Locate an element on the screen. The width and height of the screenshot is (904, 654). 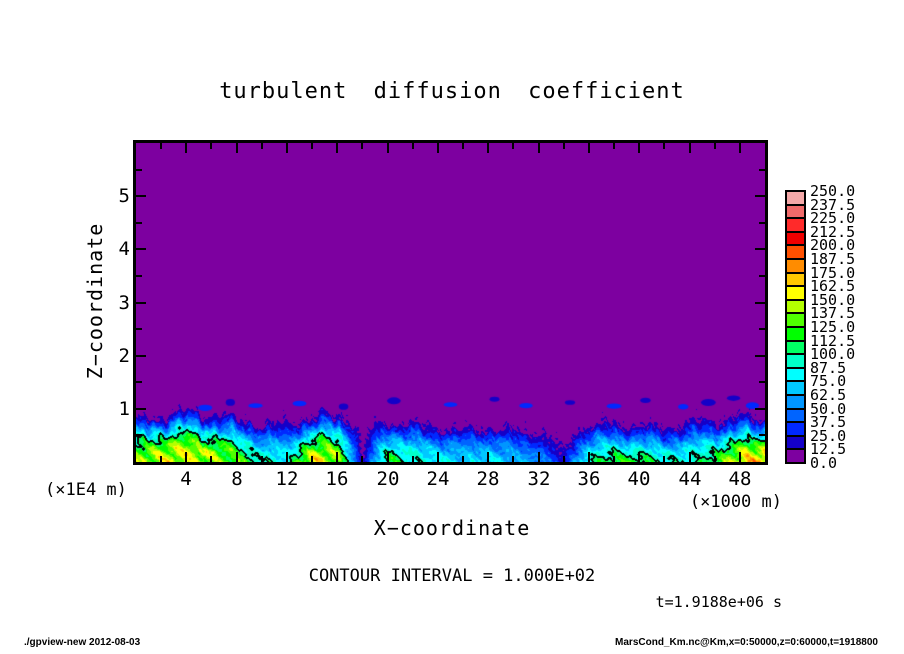
x-tick-label: 48 is located at coordinates (740, 479).